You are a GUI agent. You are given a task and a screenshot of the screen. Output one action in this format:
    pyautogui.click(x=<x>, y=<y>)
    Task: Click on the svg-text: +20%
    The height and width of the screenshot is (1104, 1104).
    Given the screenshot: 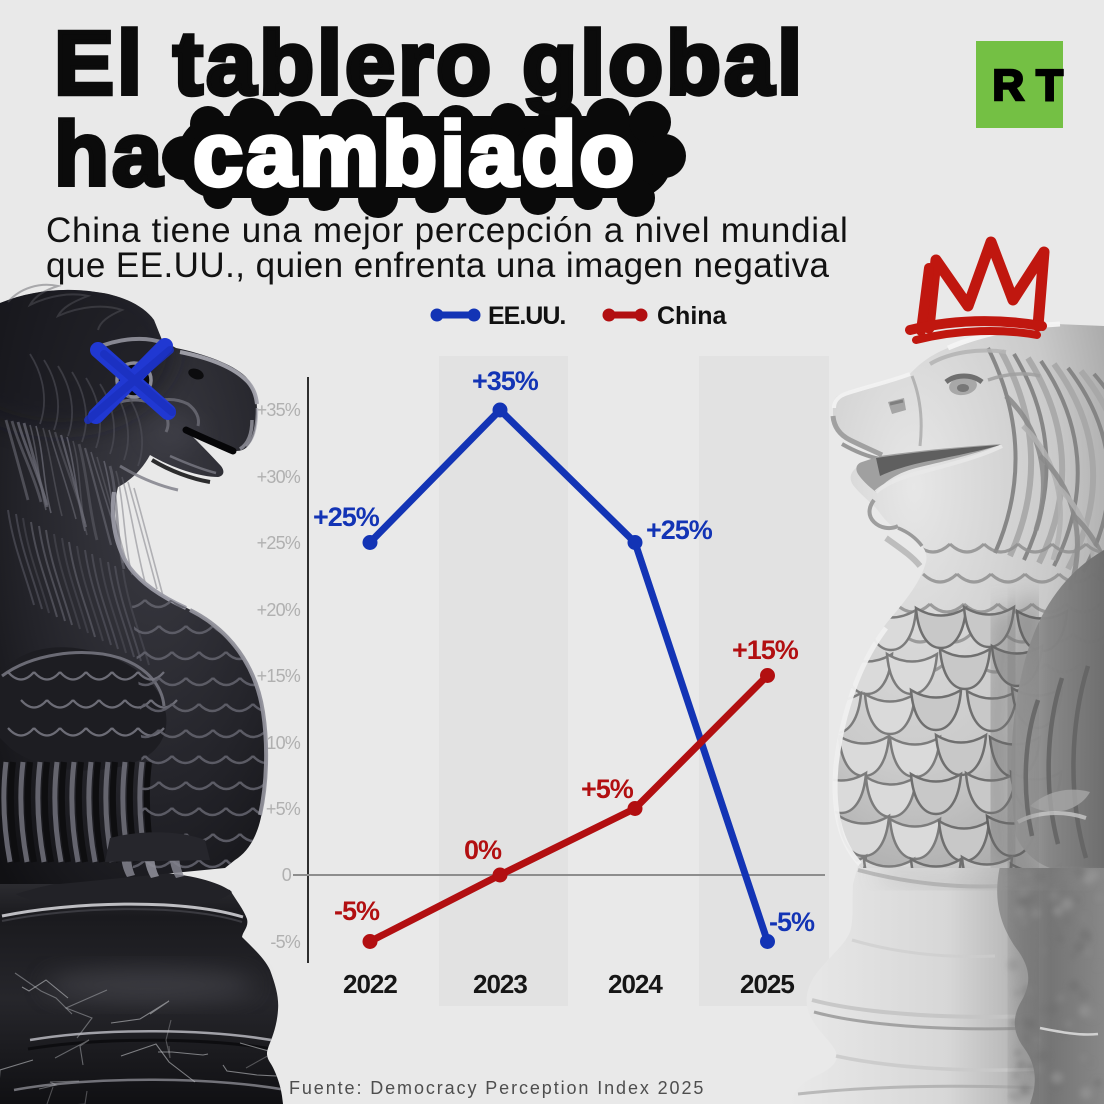 What is the action you would take?
    pyautogui.click(x=279, y=610)
    